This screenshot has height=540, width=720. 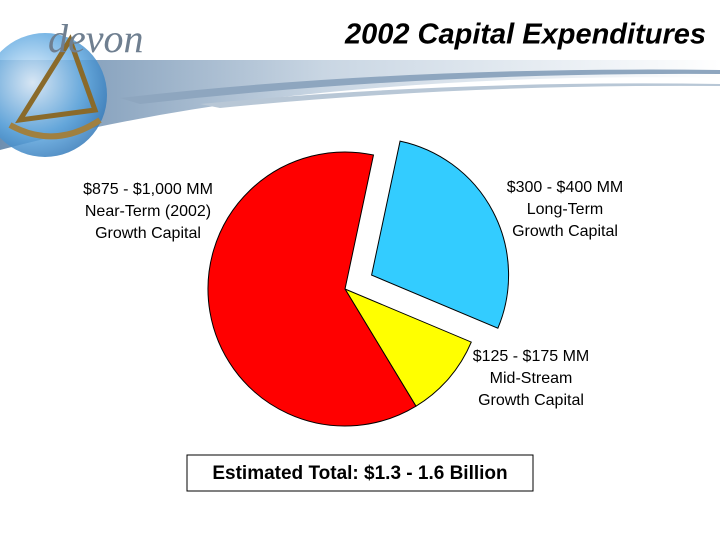 What do you see at coordinates (565, 209) in the screenshot?
I see `slice-label: Long-Term` at bounding box center [565, 209].